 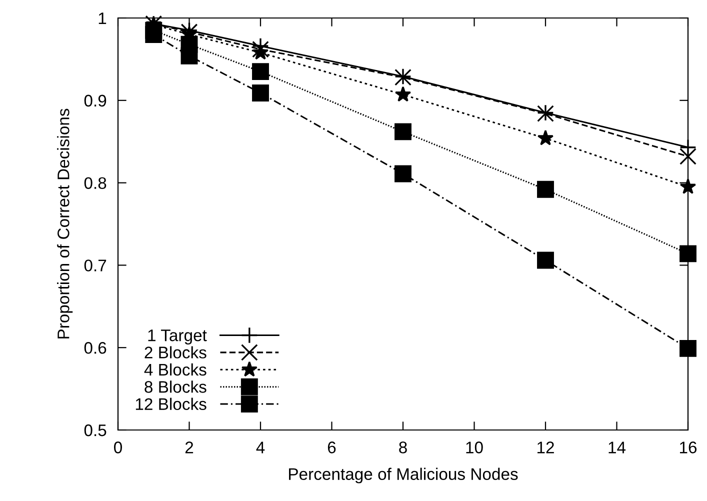 I want to click on legend-label: 12 Blocks, so click(x=171, y=404).